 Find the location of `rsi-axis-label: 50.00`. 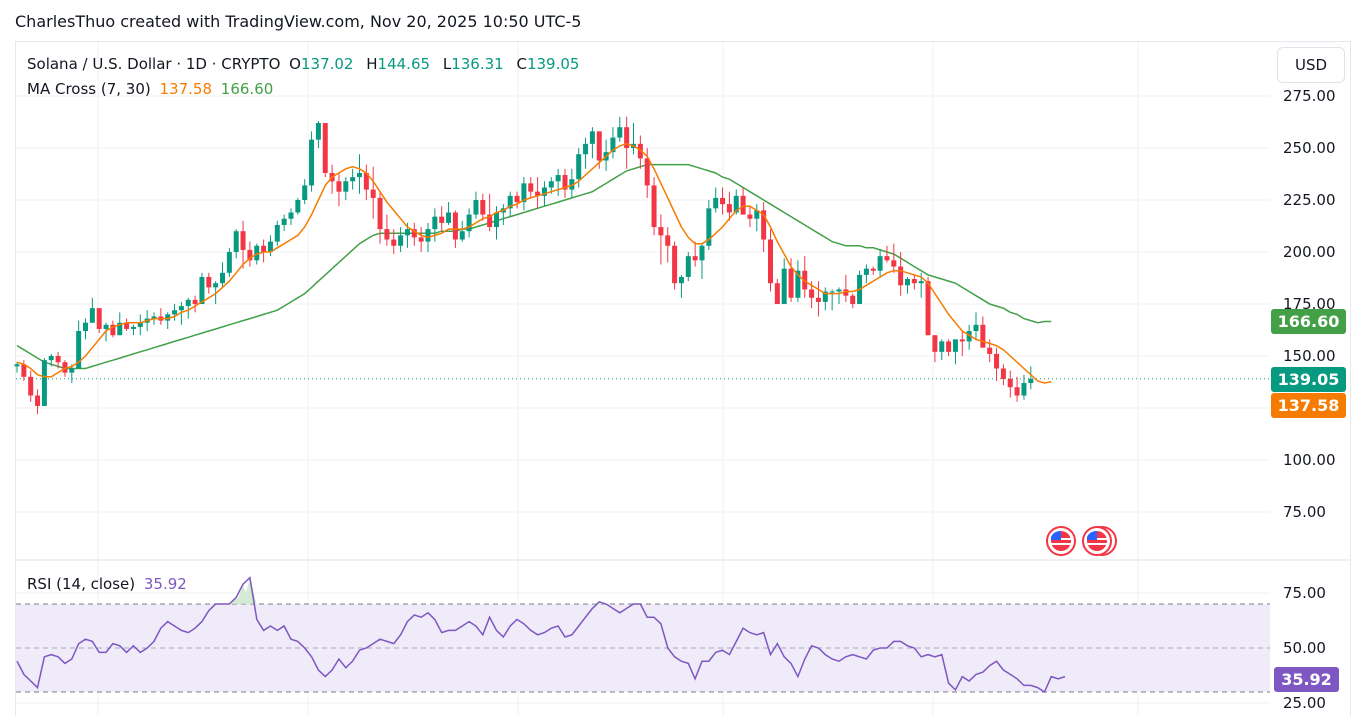

rsi-axis-label: 50.00 is located at coordinates (1304, 648).